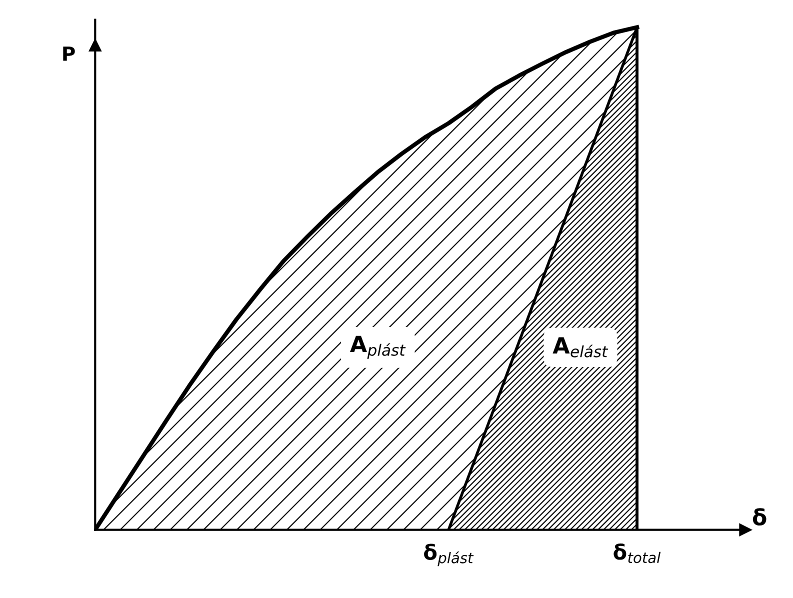  What do you see at coordinates (637, 554) in the screenshot?
I see `x-tick-label: δ$_{total}$` at bounding box center [637, 554].